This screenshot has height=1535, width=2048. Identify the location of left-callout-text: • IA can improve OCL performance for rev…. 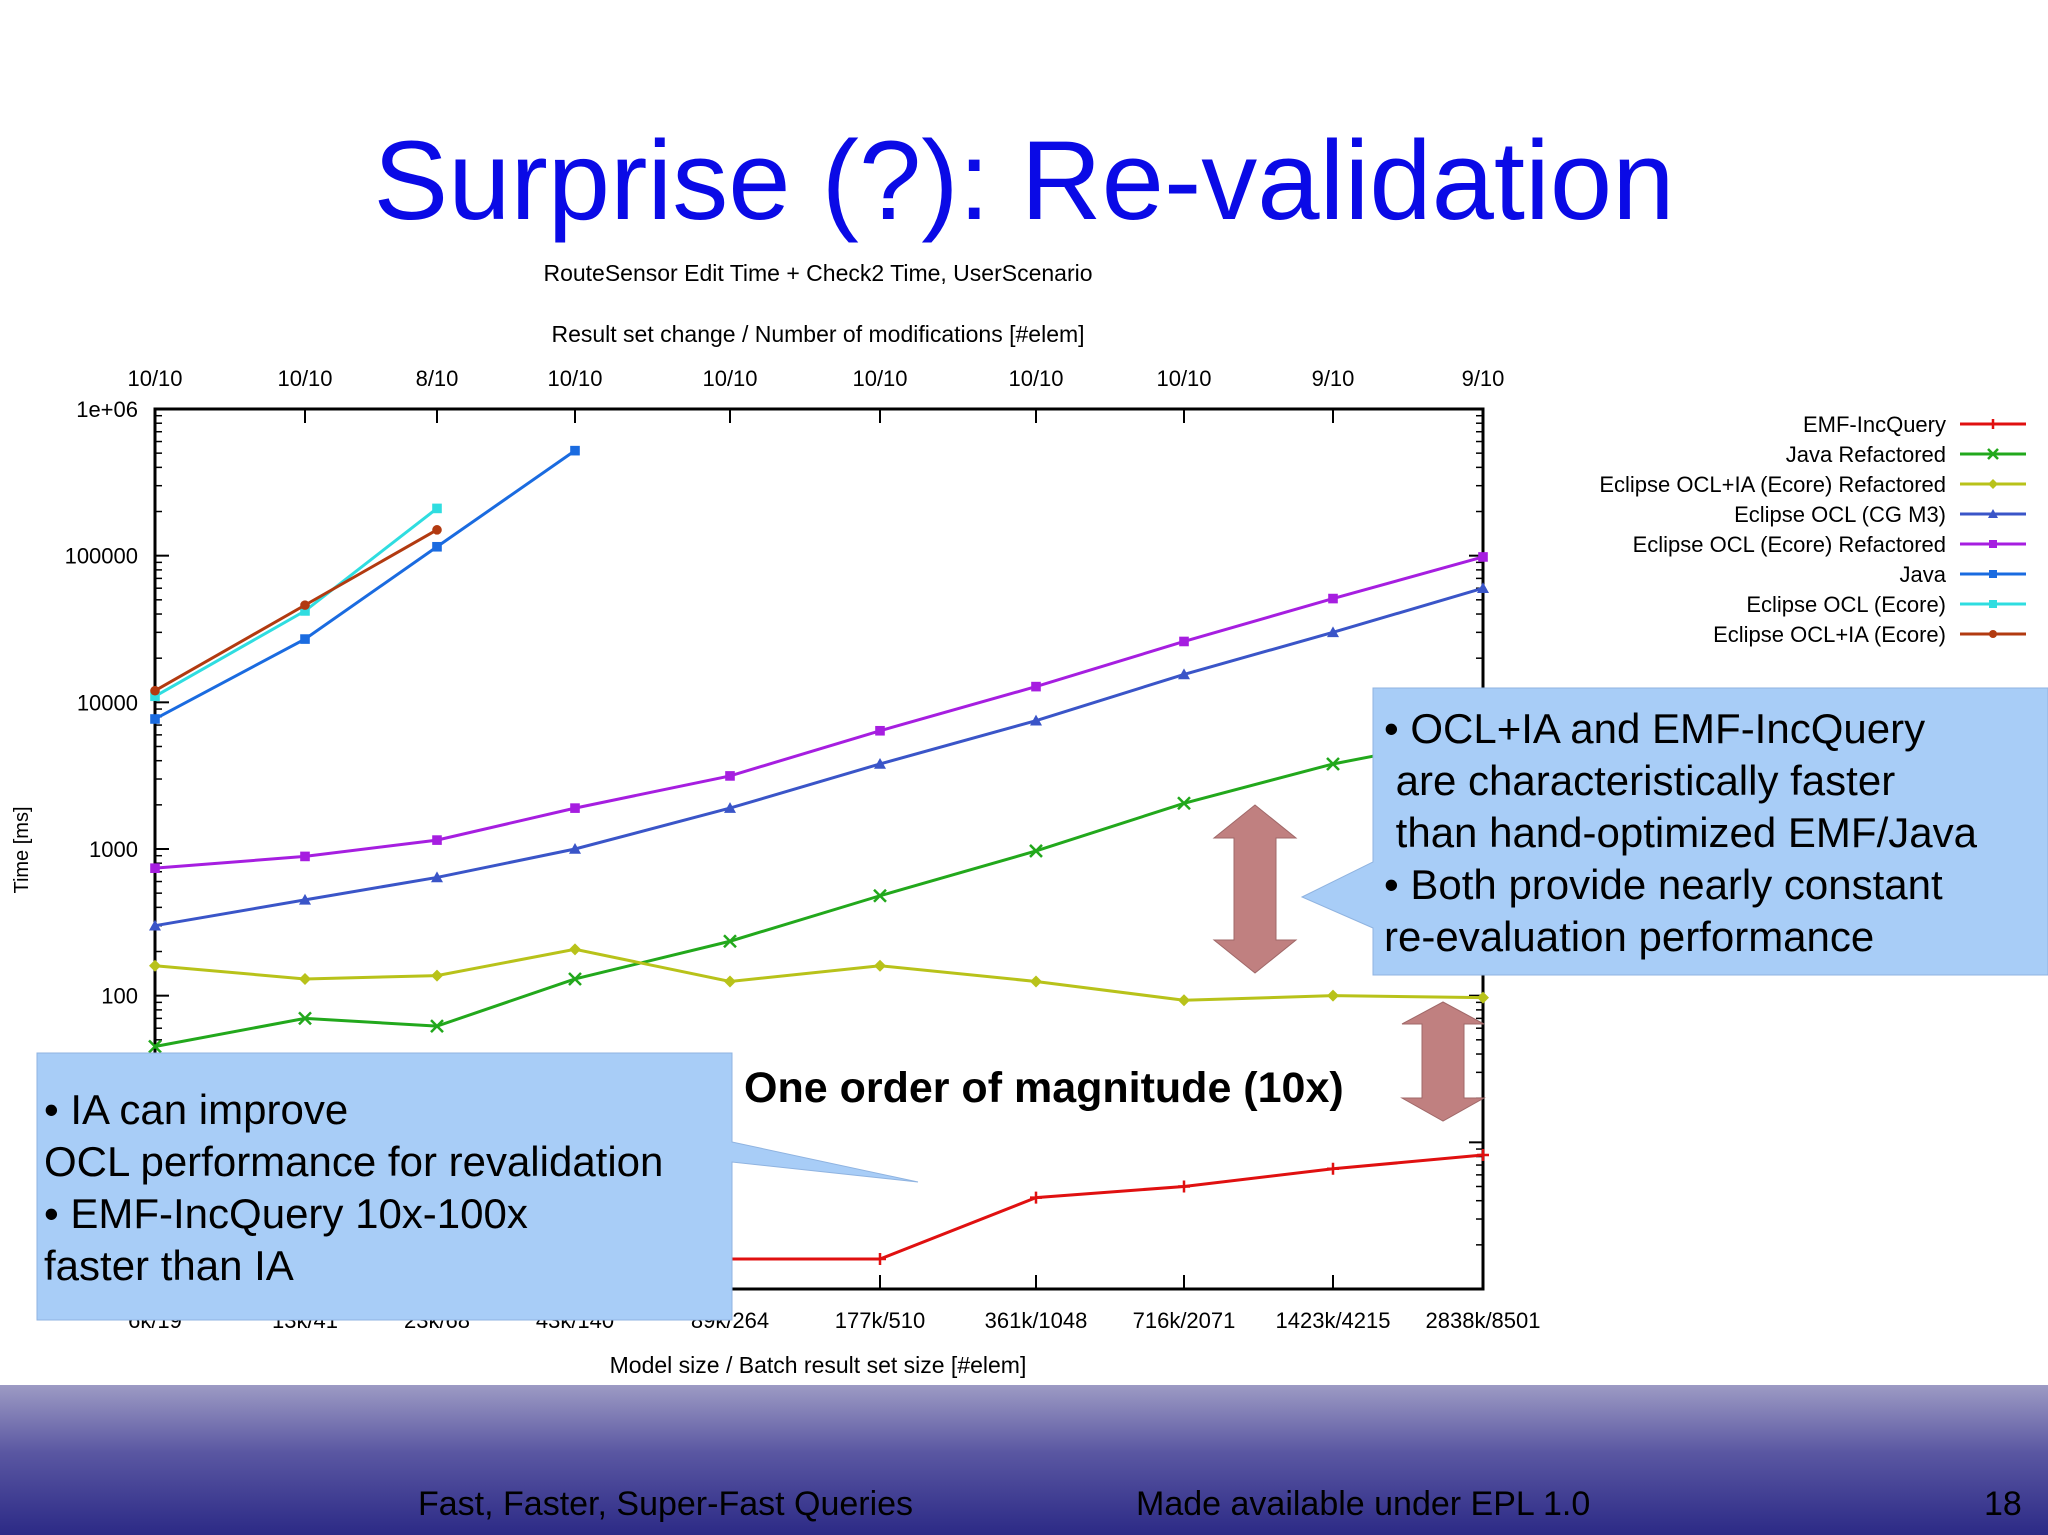
(353, 1188).